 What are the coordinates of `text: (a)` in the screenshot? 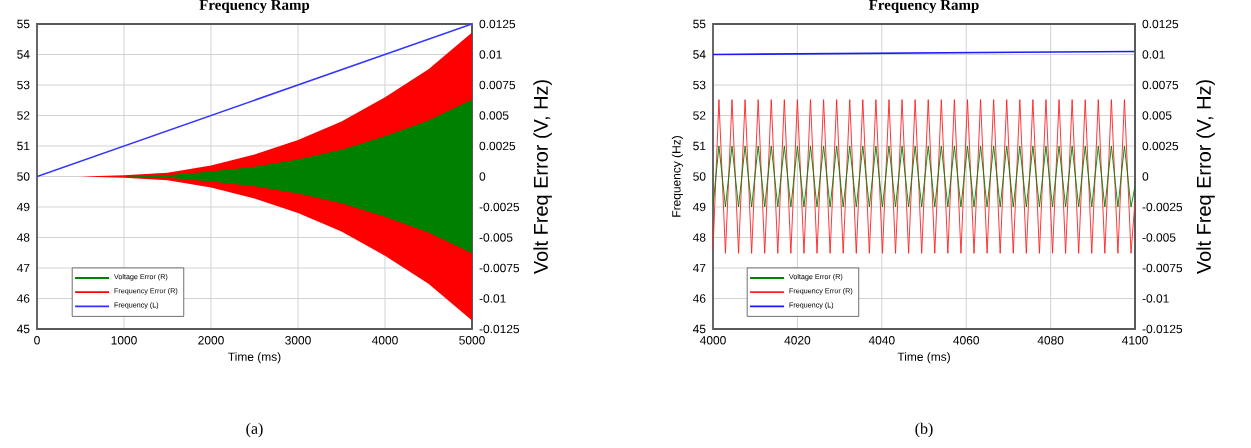 It's located at (254, 430).